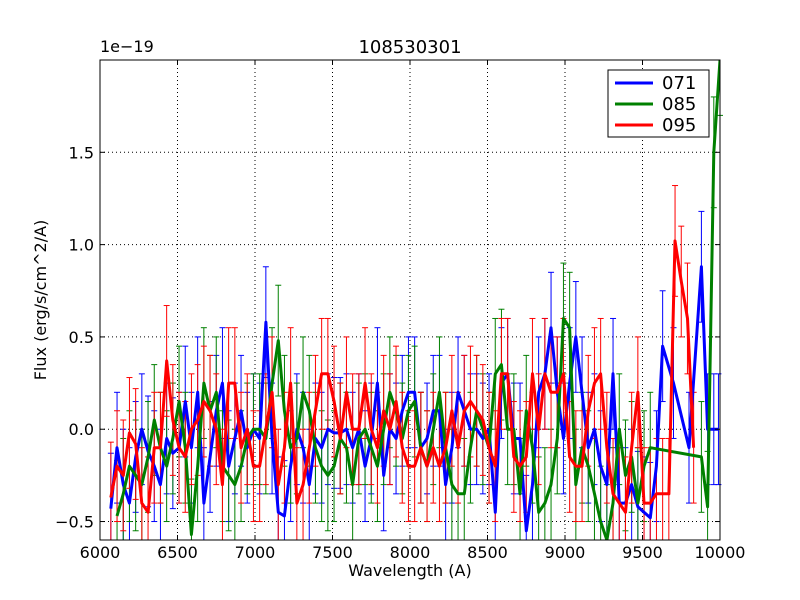 The height and width of the screenshot is (600, 800). Describe the element at coordinates (642, 552) in the screenshot. I see `x-tick-label: 9500` at that location.